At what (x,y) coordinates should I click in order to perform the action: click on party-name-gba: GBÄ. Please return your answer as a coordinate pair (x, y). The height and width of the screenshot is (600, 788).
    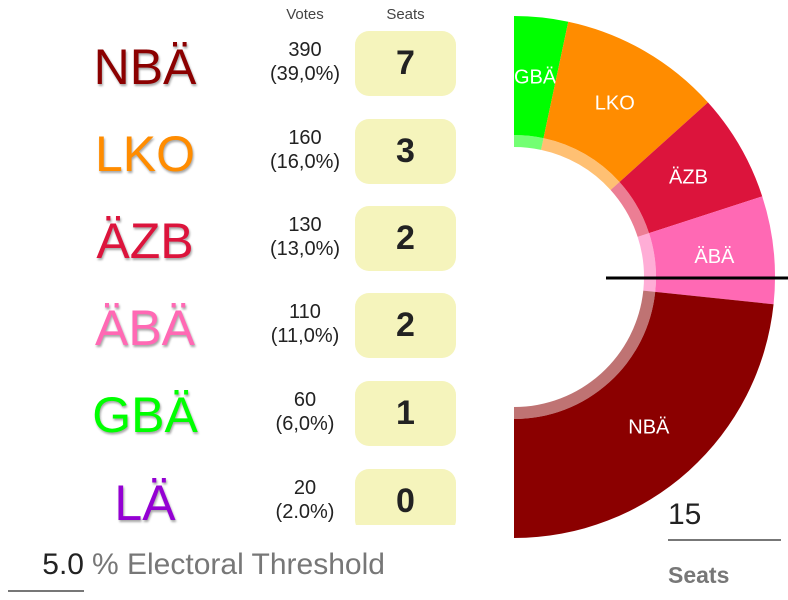
    Looking at the image, I should click on (145, 415).